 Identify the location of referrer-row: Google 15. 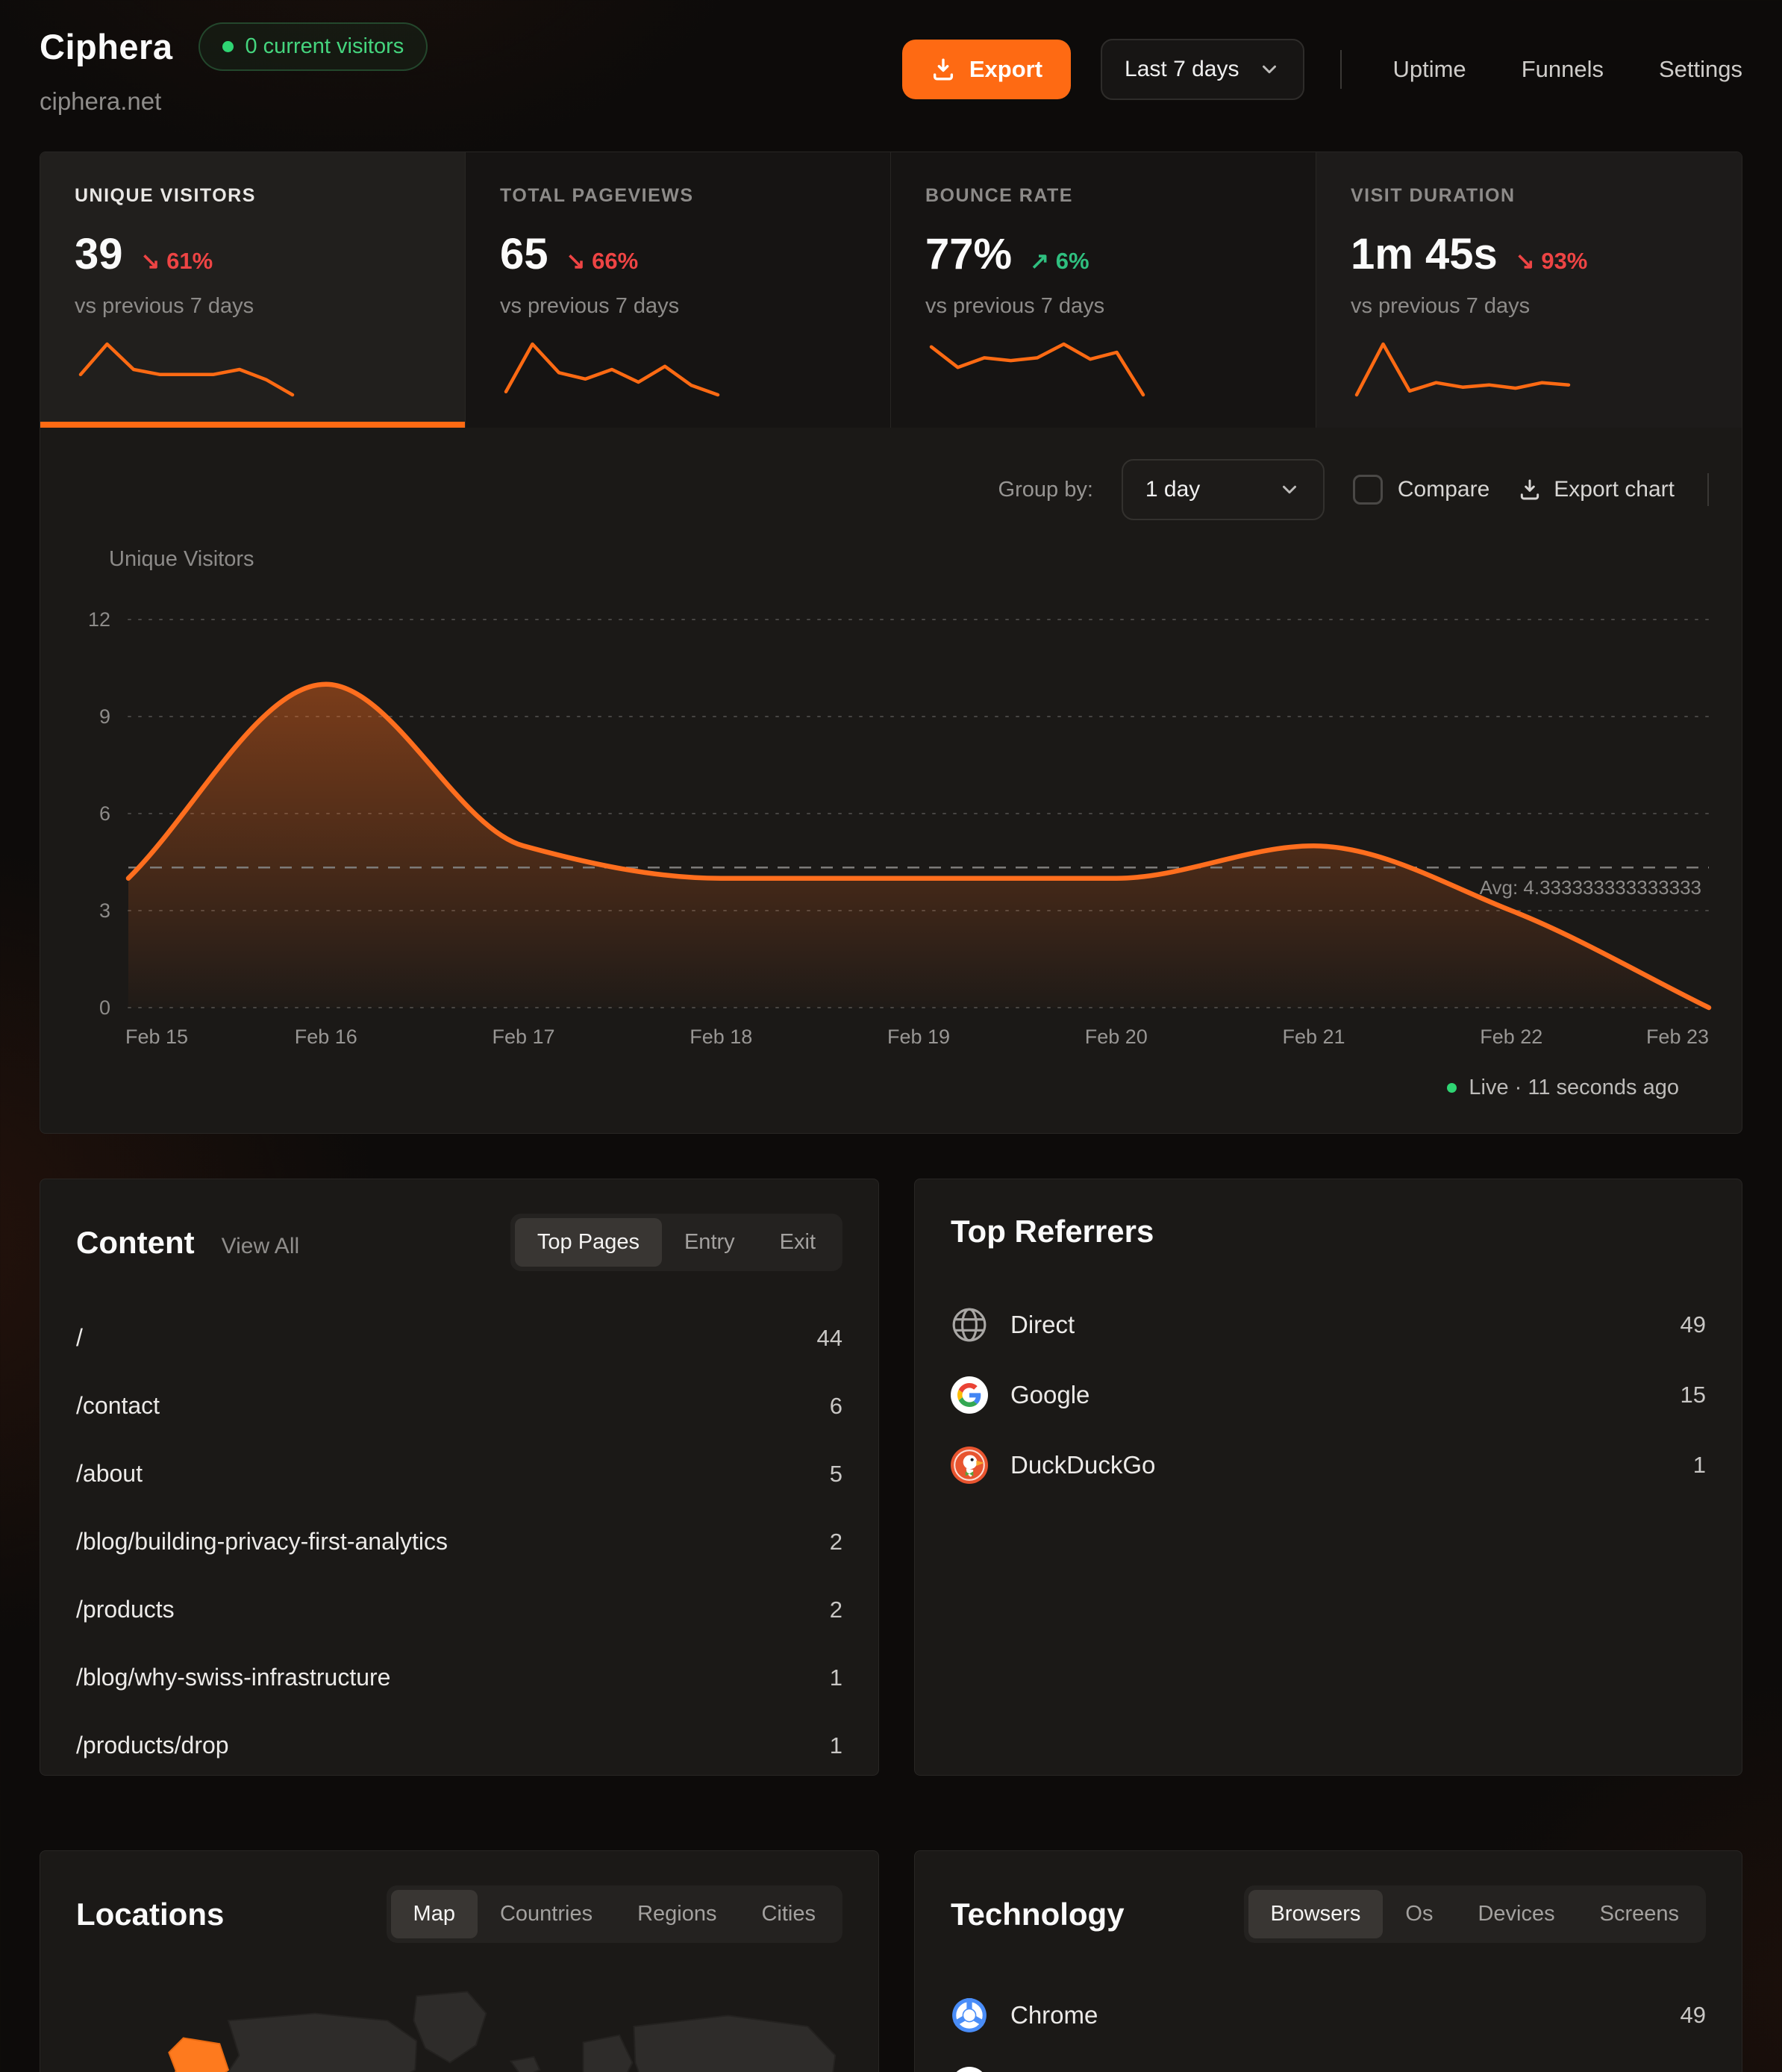
(1328, 1395).